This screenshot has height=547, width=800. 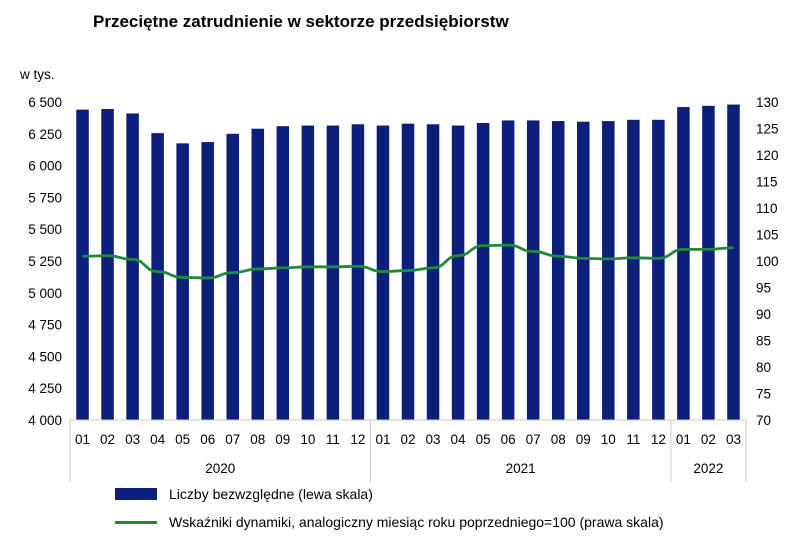 I want to click on y2-tick-label: 100, so click(x=767, y=261).